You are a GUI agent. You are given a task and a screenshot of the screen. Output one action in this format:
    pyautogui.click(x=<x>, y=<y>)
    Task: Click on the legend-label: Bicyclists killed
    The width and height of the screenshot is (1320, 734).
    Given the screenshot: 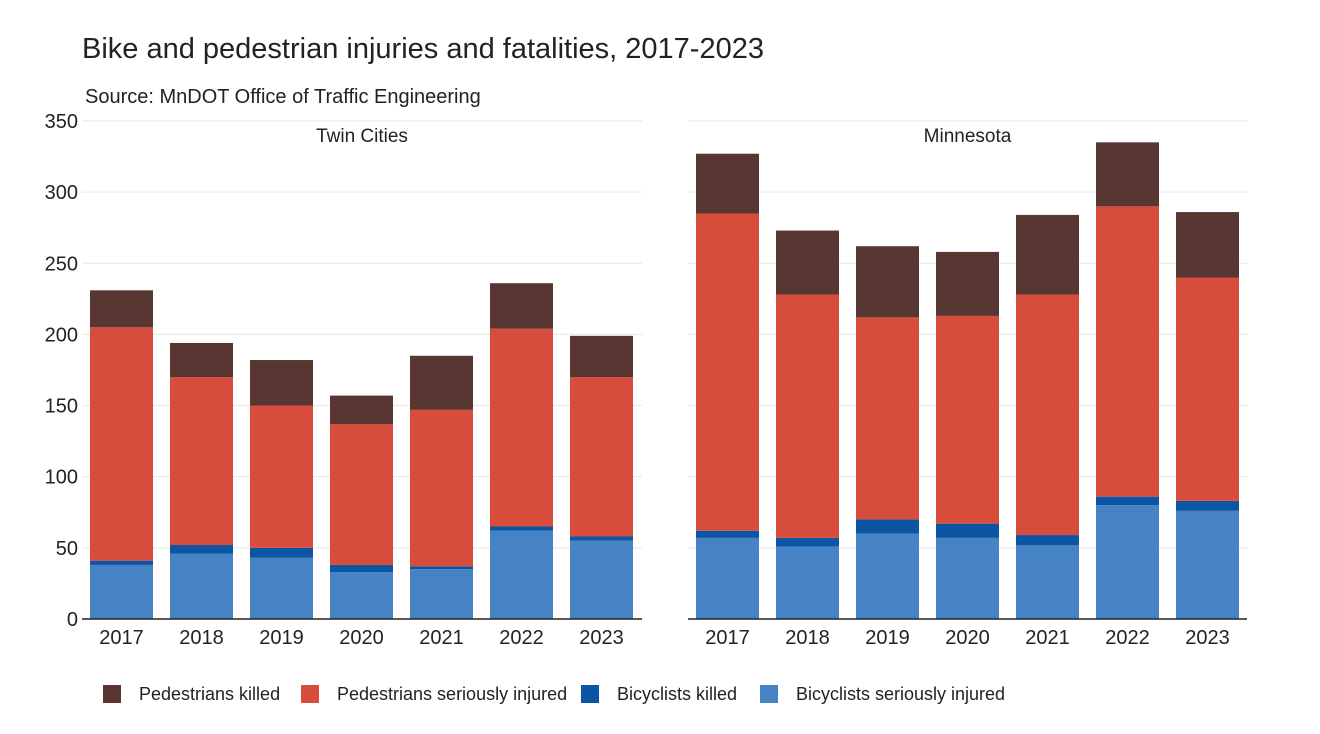 What is the action you would take?
    pyautogui.click(x=677, y=694)
    